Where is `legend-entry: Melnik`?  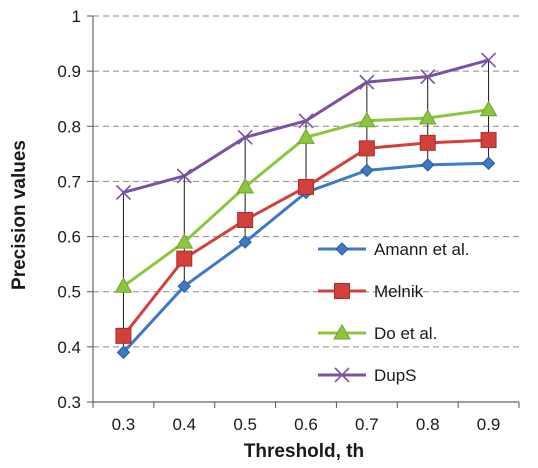
legend-entry: Melnik is located at coordinates (371, 291).